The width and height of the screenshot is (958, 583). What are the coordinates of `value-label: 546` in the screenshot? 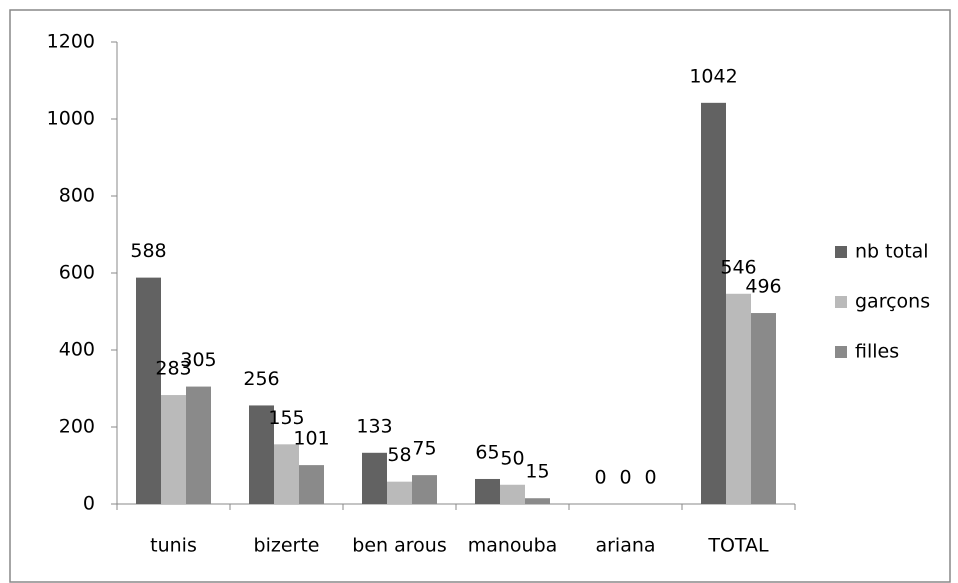 It's located at (738, 267).